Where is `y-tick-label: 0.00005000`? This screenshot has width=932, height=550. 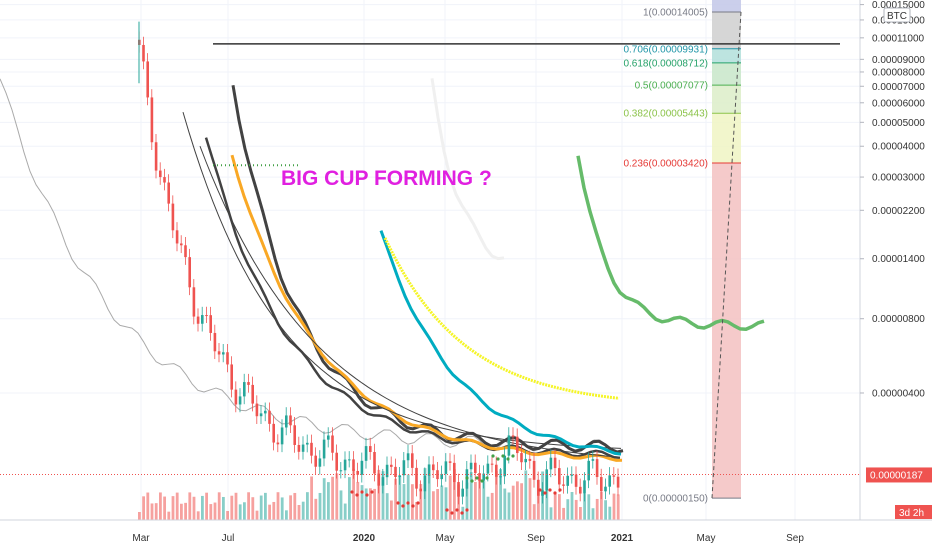
y-tick-label: 0.00005000 is located at coordinates (898, 123).